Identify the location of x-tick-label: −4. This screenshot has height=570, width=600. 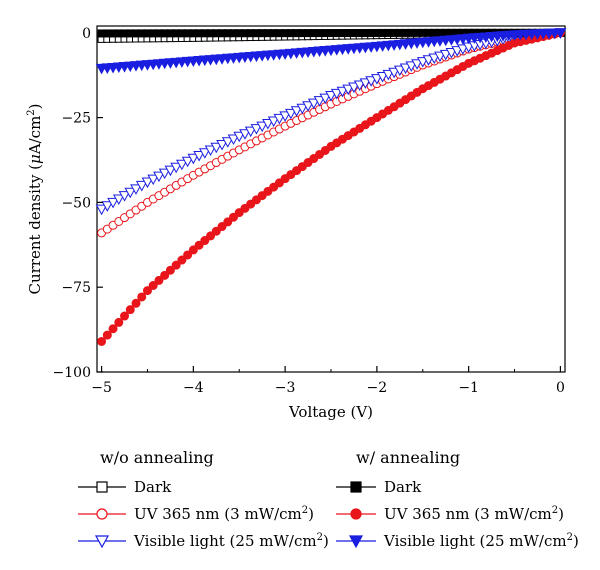
(193, 388).